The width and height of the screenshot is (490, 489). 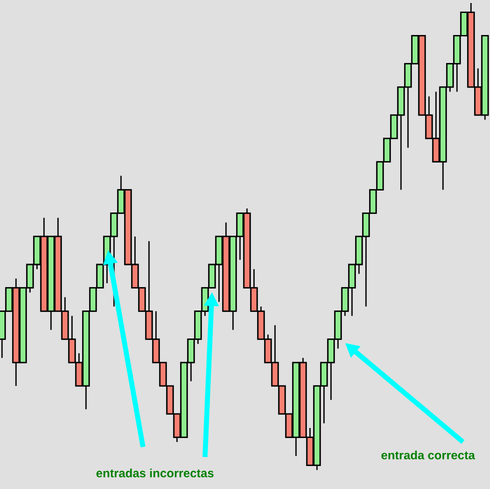 What do you see at coordinates (428, 455) in the screenshot?
I see `annotation: entrada correcta` at bounding box center [428, 455].